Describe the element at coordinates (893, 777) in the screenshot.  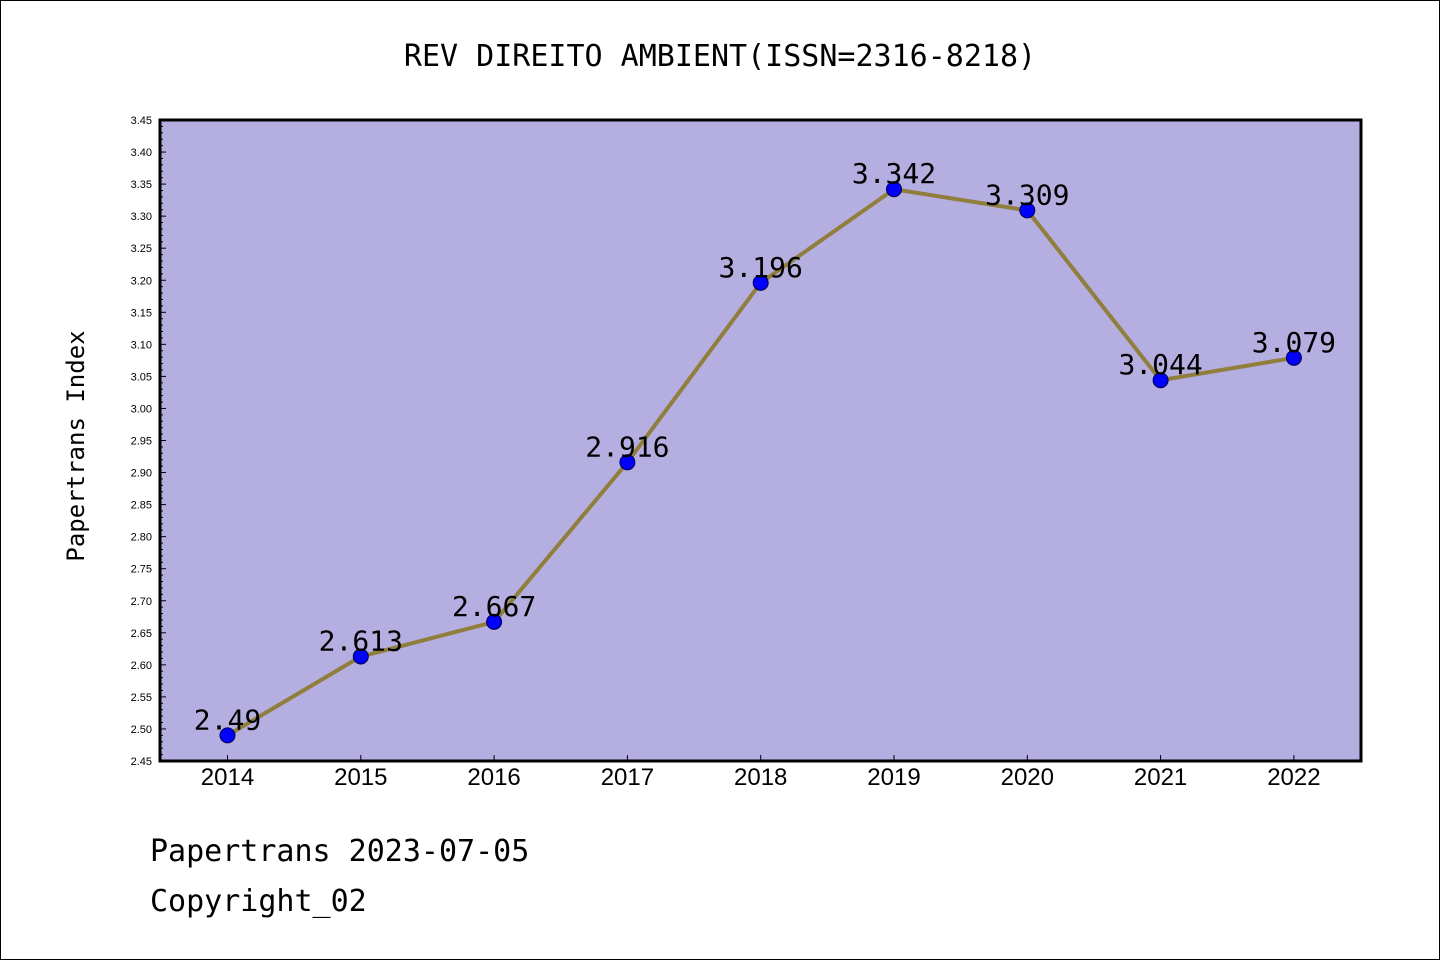
I see `x-tick-label: 2019` at that location.